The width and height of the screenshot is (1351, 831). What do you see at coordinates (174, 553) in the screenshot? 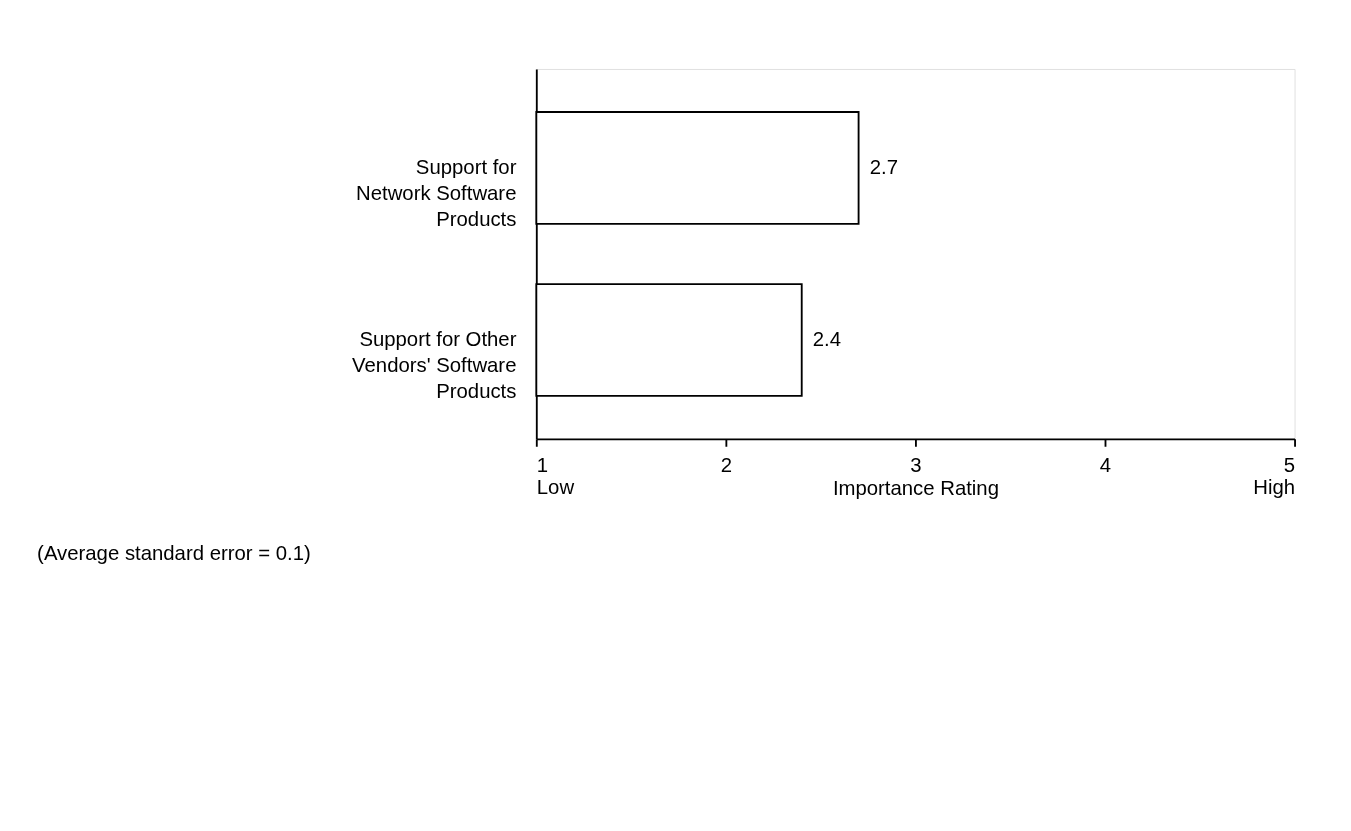
I see `text: (Average standard error = 0.1)` at bounding box center [174, 553].